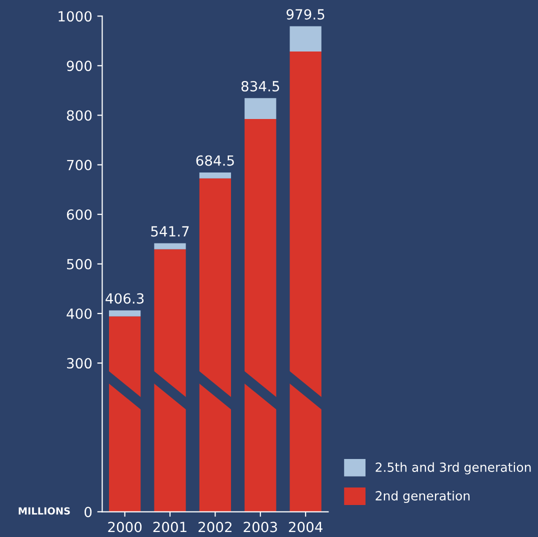  Describe the element at coordinates (44, 511) in the screenshot. I see `y-axis-title: MILLIONS` at that location.